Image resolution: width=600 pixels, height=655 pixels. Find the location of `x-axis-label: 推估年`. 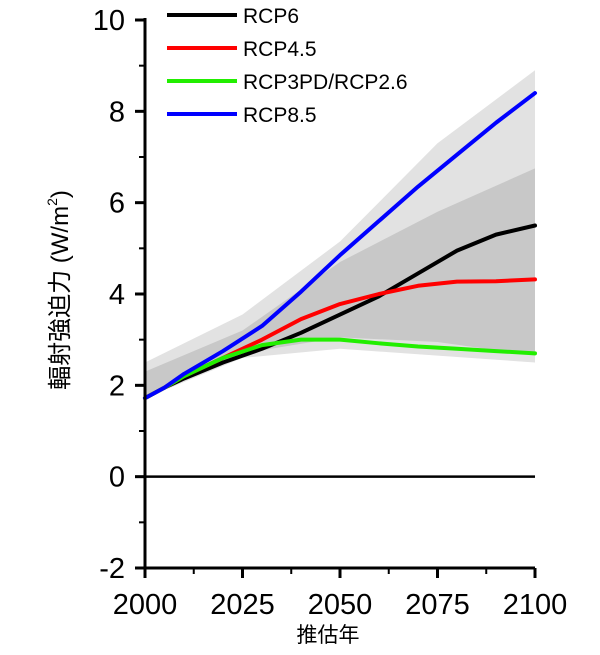

x-axis-label: 推估年 is located at coordinates (328, 635).